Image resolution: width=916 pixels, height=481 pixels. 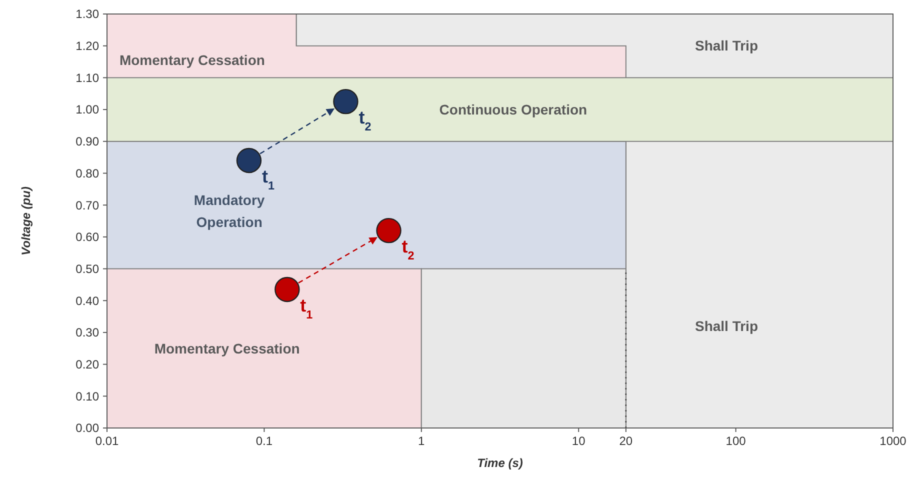 What do you see at coordinates (422, 441) in the screenshot?
I see `x-tick-label: 1` at bounding box center [422, 441].